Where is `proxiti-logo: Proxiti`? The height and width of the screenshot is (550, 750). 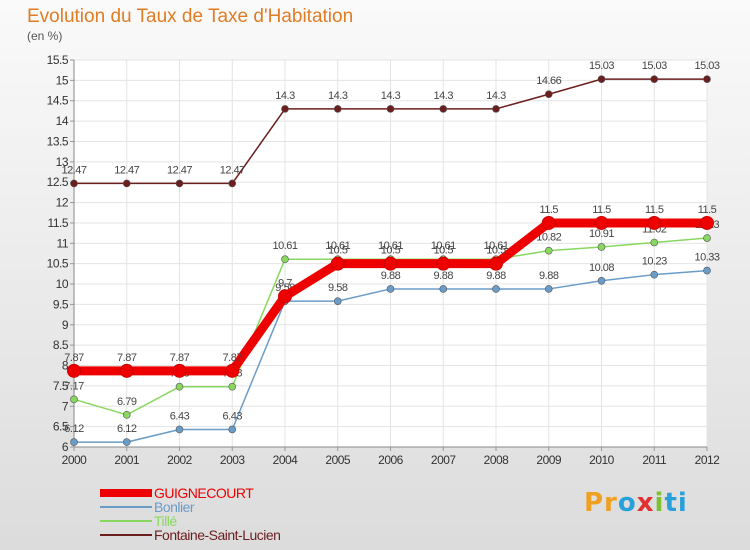
proxiti-logo: Proxiti is located at coordinates (636, 503).